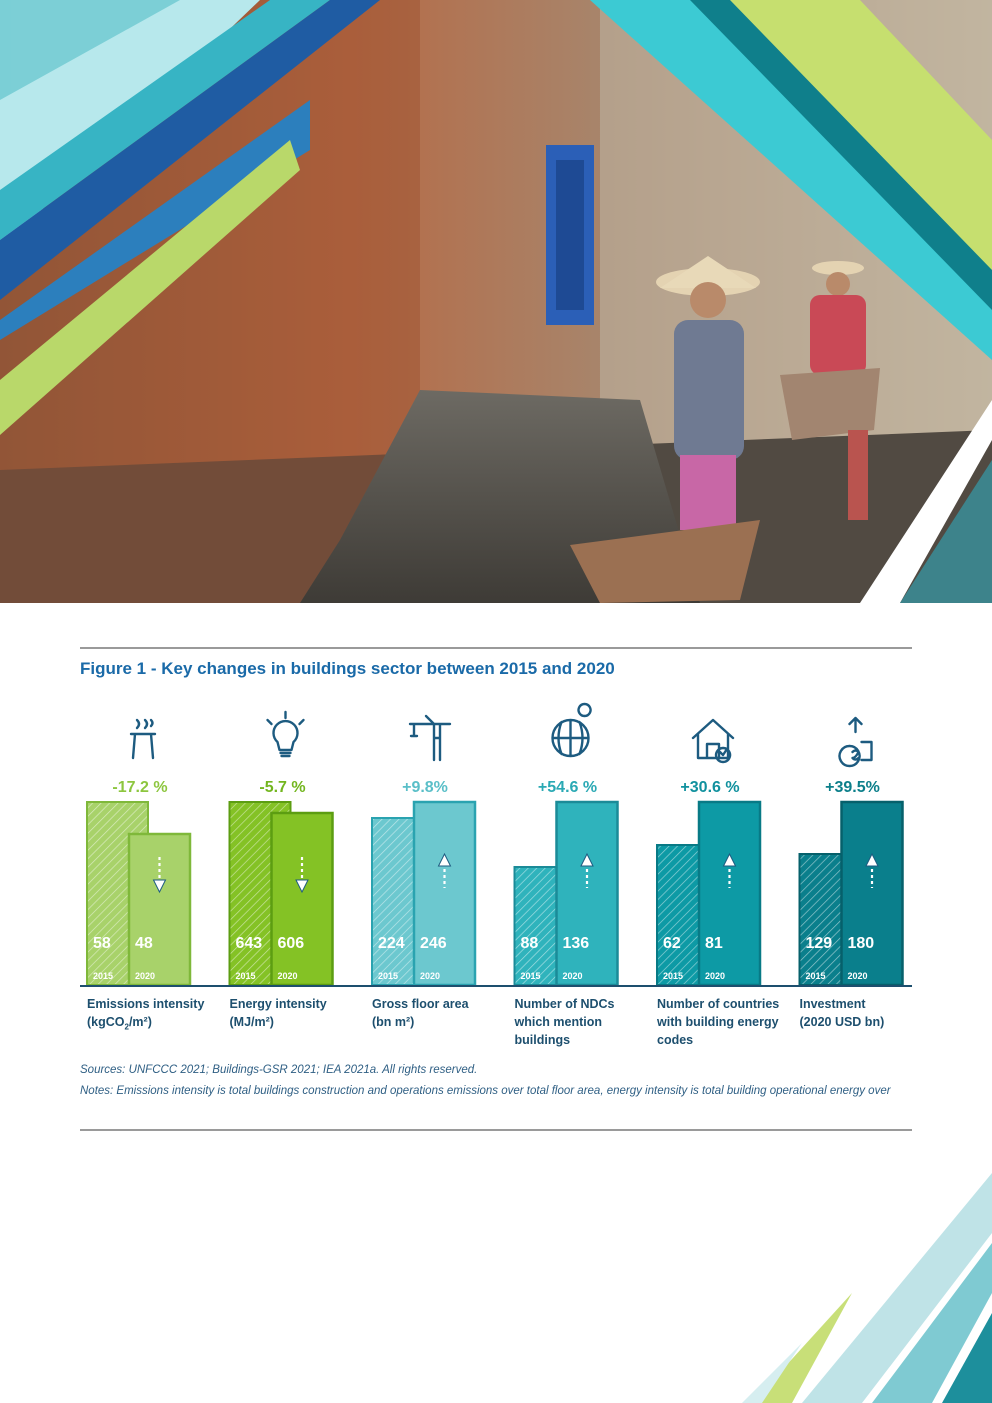 The width and height of the screenshot is (992, 1403). I want to click on category-label-line: (bn m²), so click(393, 1022).